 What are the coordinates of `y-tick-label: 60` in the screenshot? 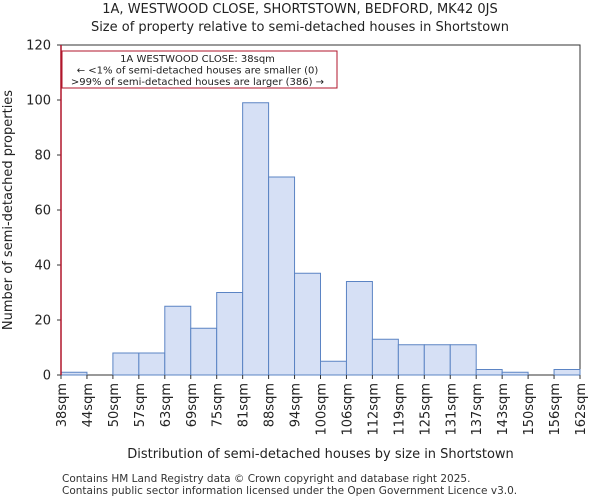 It's located at (42, 211).